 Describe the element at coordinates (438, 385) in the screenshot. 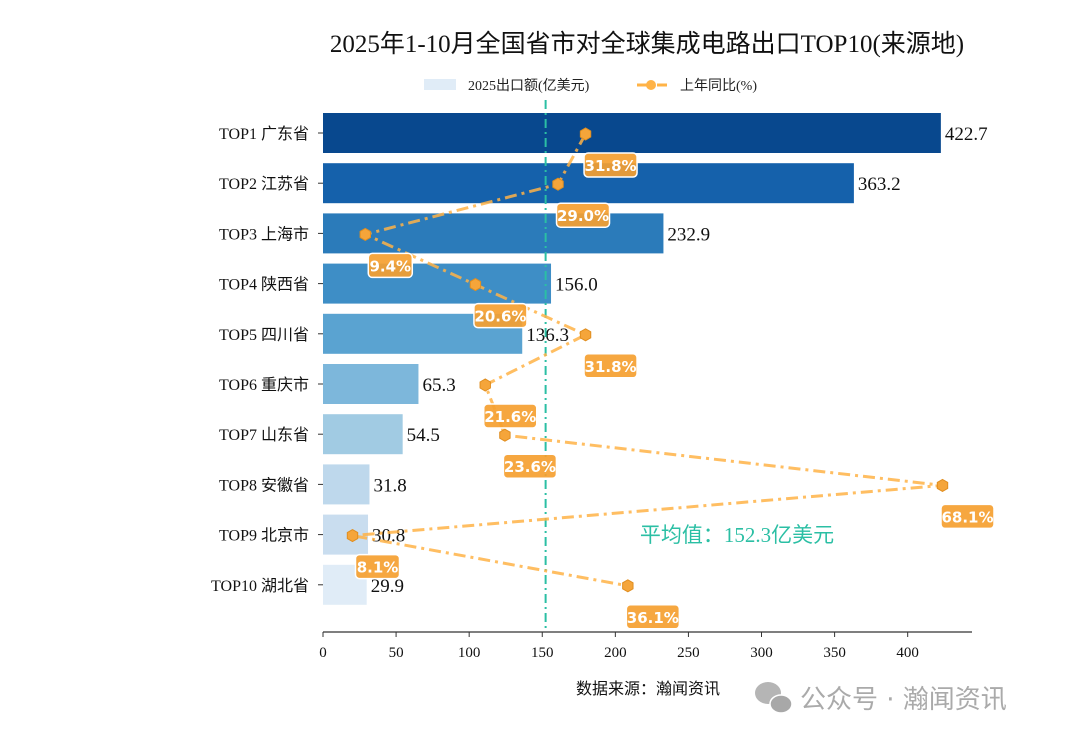

I see `bar-value-label: 65.3` at that location.